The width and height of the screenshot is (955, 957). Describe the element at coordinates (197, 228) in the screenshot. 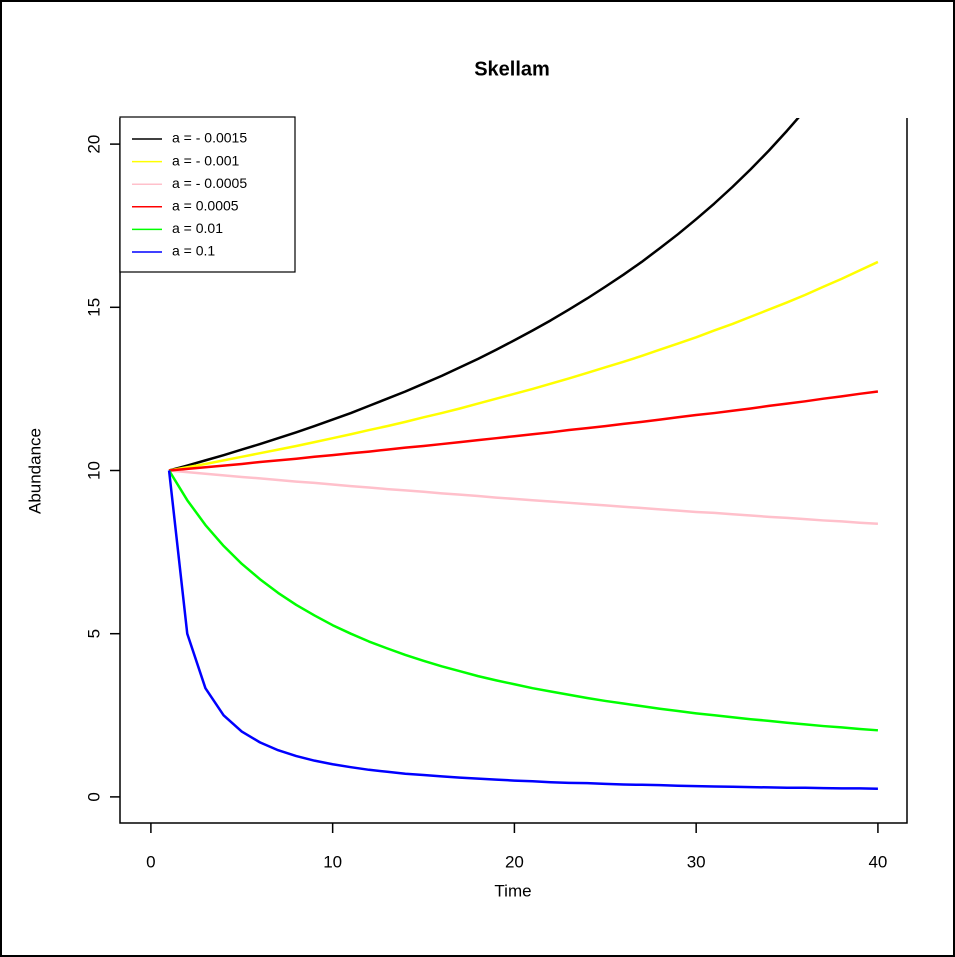

I see `legend-label: a = 0.01` at that location.